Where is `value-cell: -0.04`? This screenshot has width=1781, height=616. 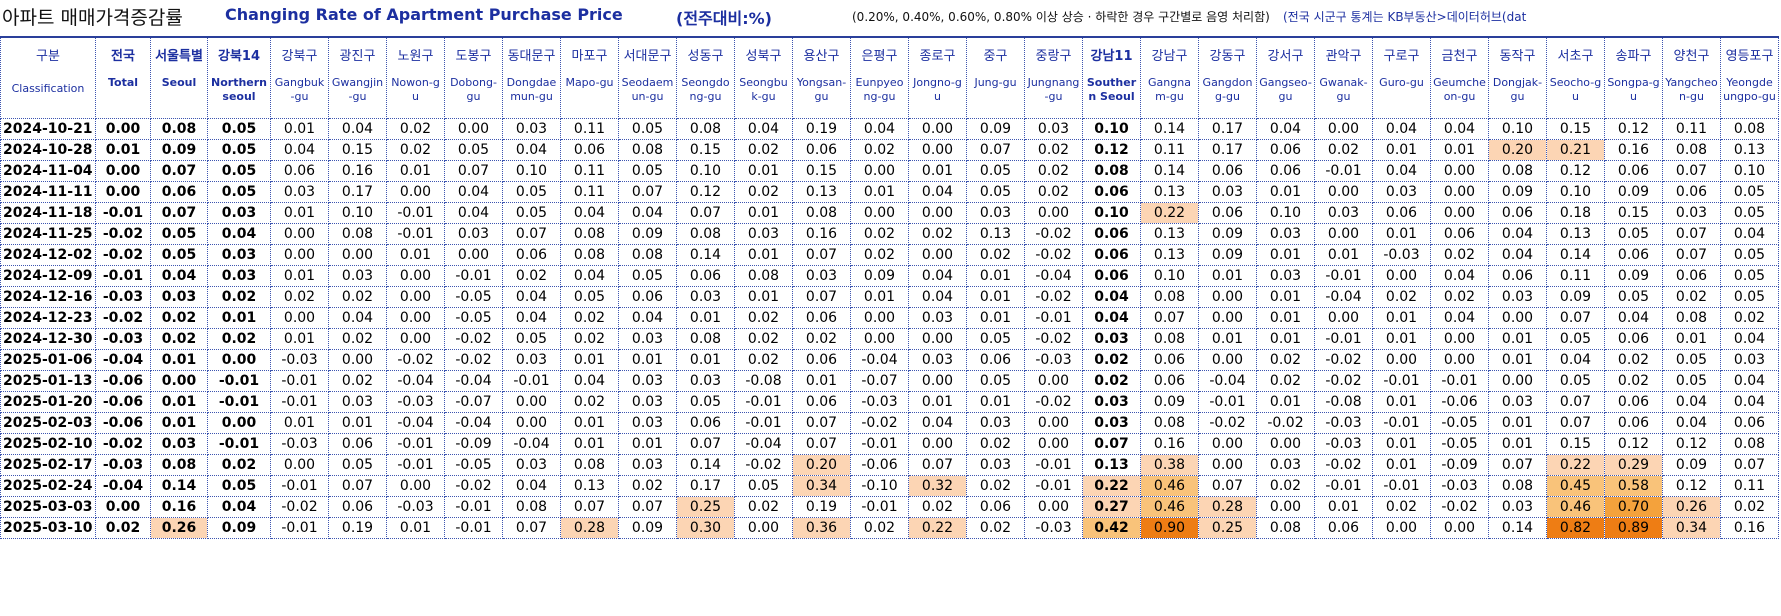
value-cell: -0.04 is located at coordinates (415, 423).